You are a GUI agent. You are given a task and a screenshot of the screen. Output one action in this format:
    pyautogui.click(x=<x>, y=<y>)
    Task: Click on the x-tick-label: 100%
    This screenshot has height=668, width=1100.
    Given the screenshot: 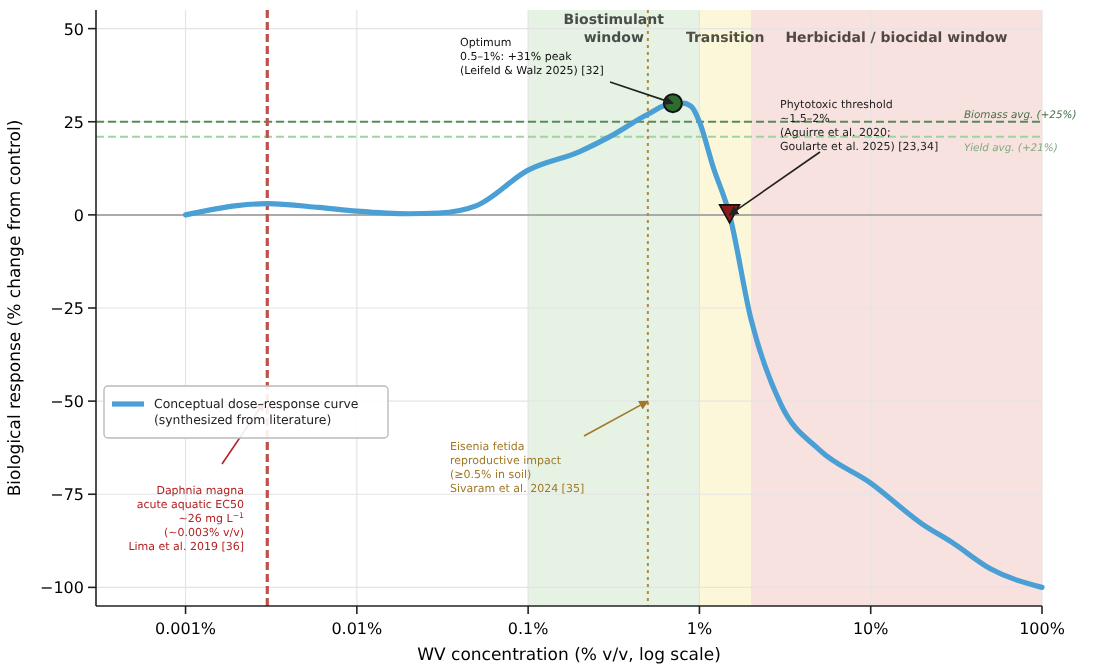 What is the action you would take?
    pyautogui.click(x=1042, y=629)
    